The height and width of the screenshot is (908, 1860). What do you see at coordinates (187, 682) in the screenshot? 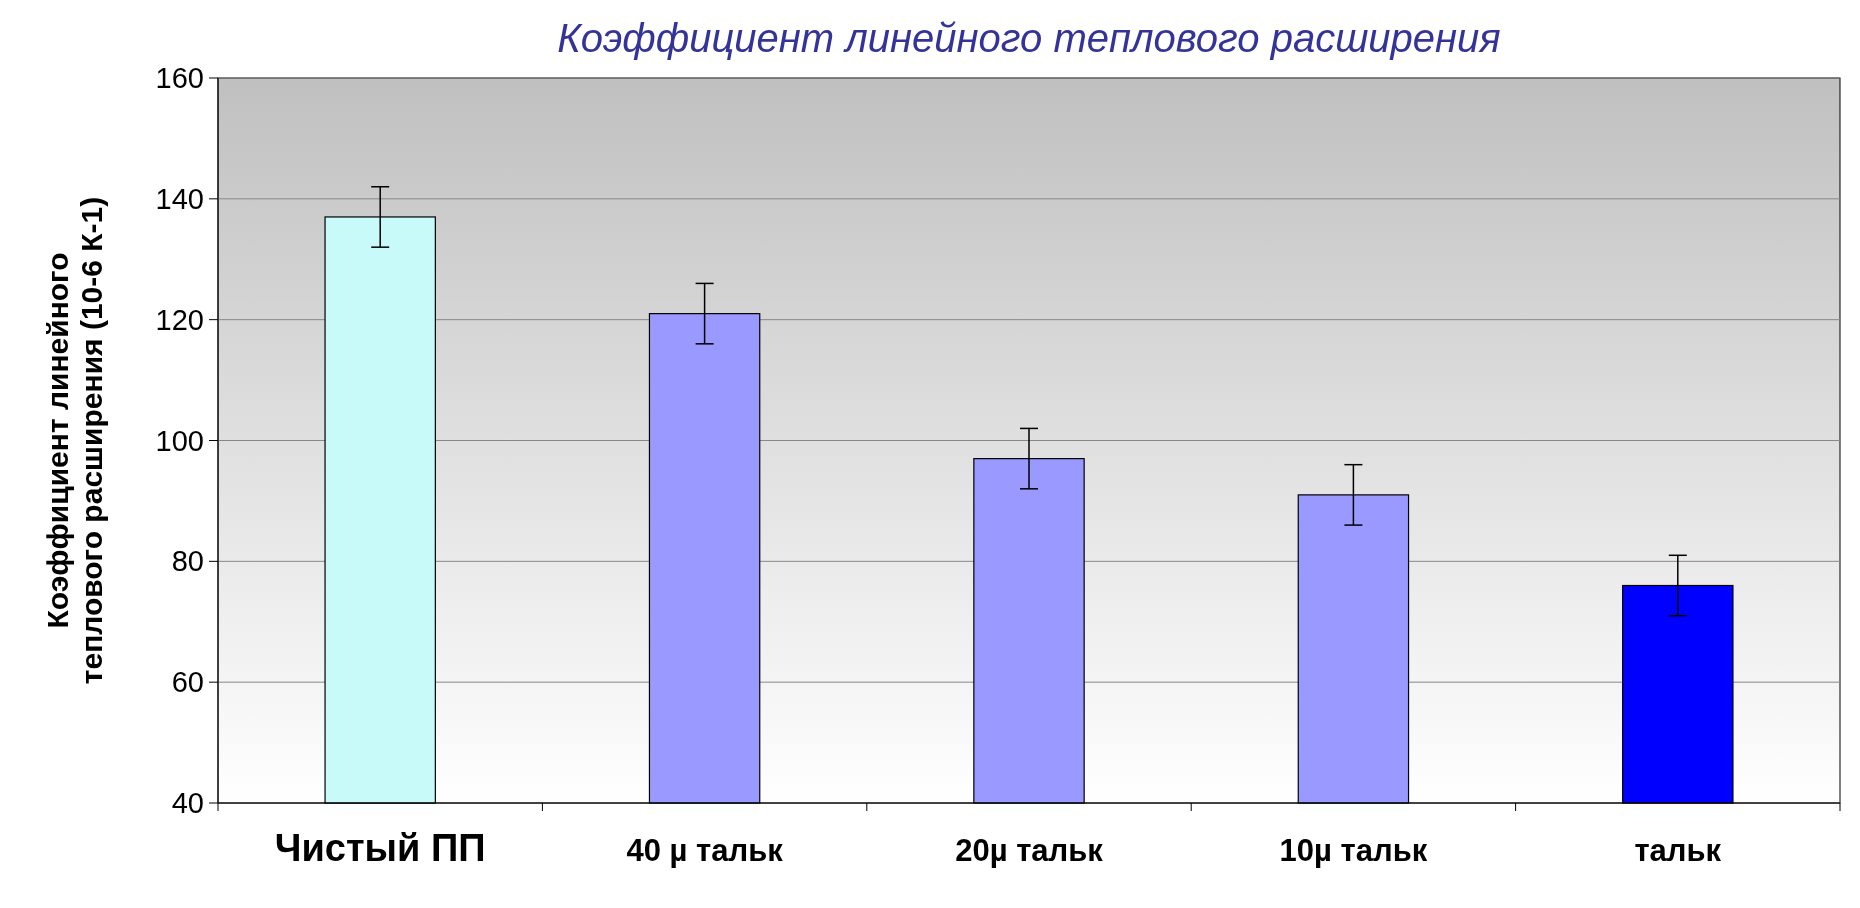
I see `y-tick-label: 60` at bounding box center [187, 682].